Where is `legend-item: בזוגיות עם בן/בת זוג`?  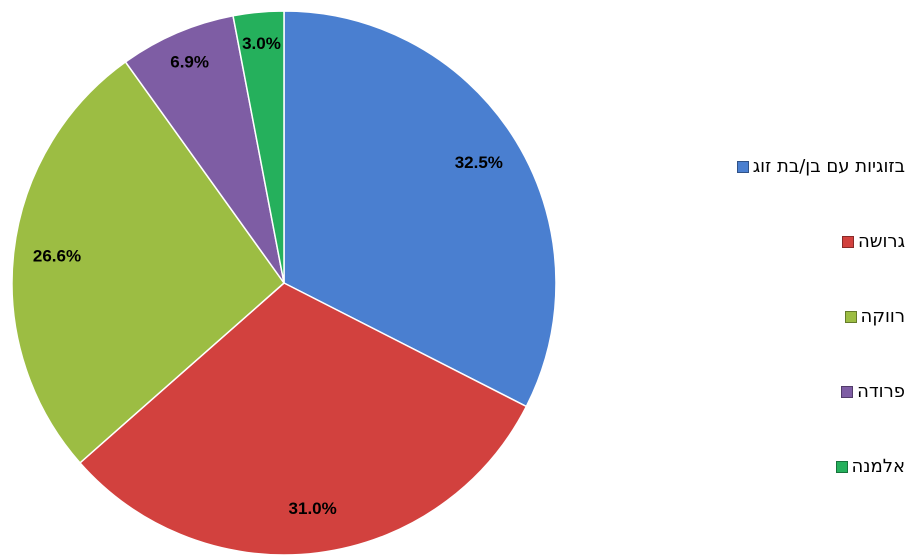
legend-item: בזוגיות עם בן/בת זוג is located at coordinates (820, 166).